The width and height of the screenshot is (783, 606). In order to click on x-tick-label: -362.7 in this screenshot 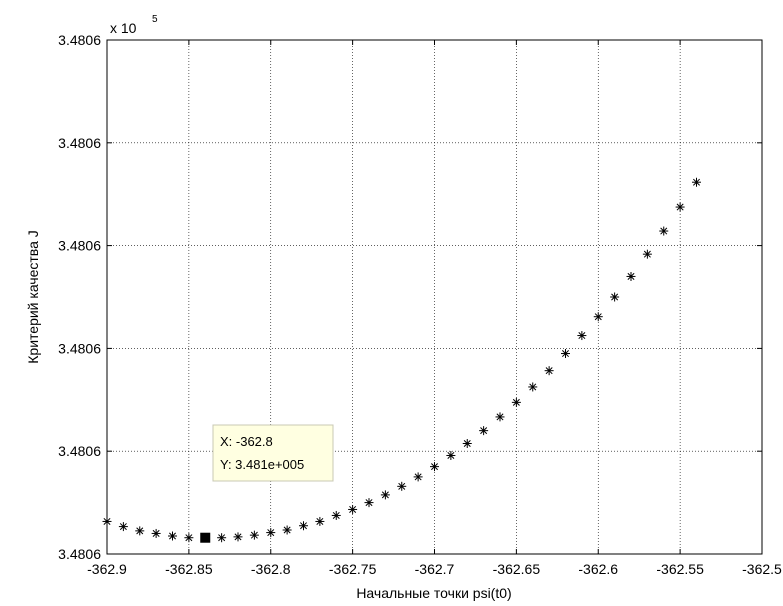, I will do `click(435, 569)`.